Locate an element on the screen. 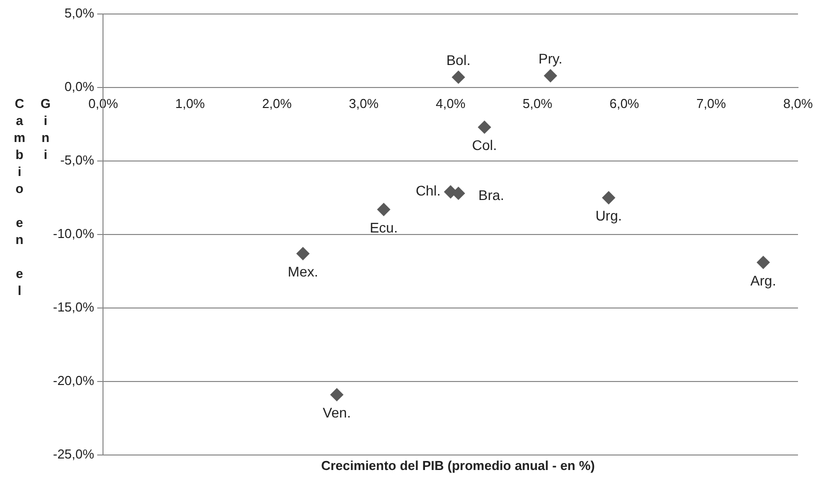 The height and width of the screenshot is (479, 820). y-tick-label: -5,0% is located at coordinates (77, 160).